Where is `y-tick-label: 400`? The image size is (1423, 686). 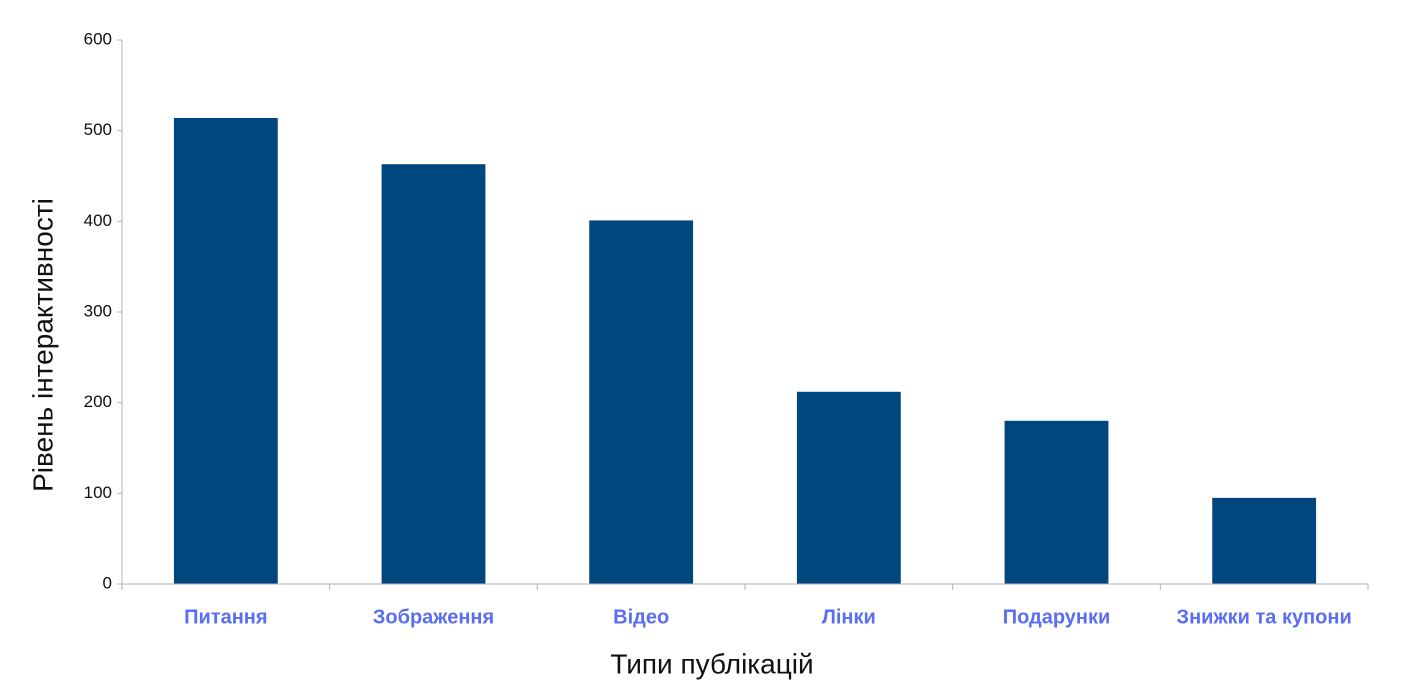 y-tick-label: 400 is located at coordinates (98, 220).